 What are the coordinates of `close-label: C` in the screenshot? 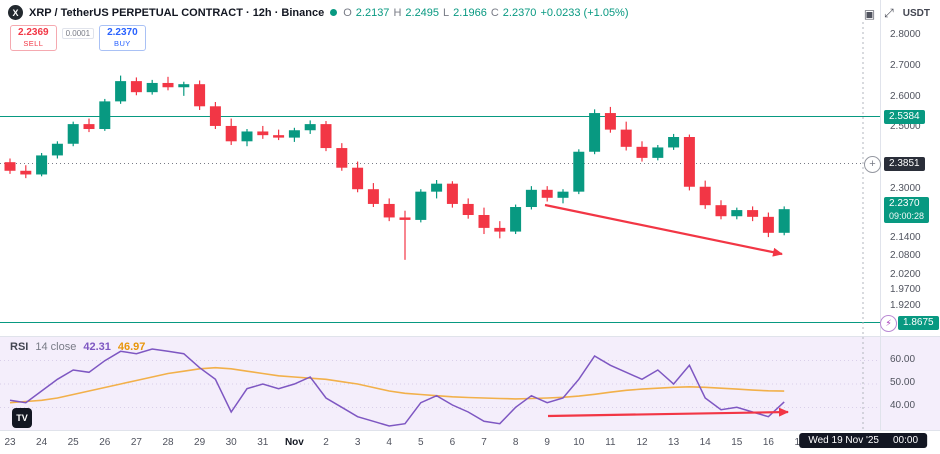 It's located at (494, 12).